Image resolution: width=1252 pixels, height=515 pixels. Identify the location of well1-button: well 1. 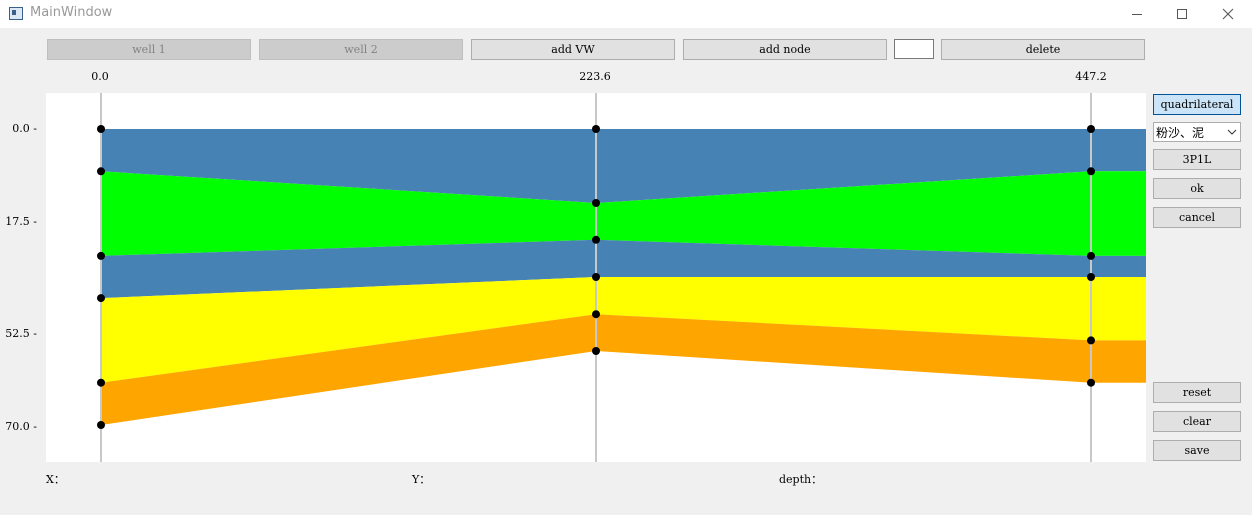
(149, 49).